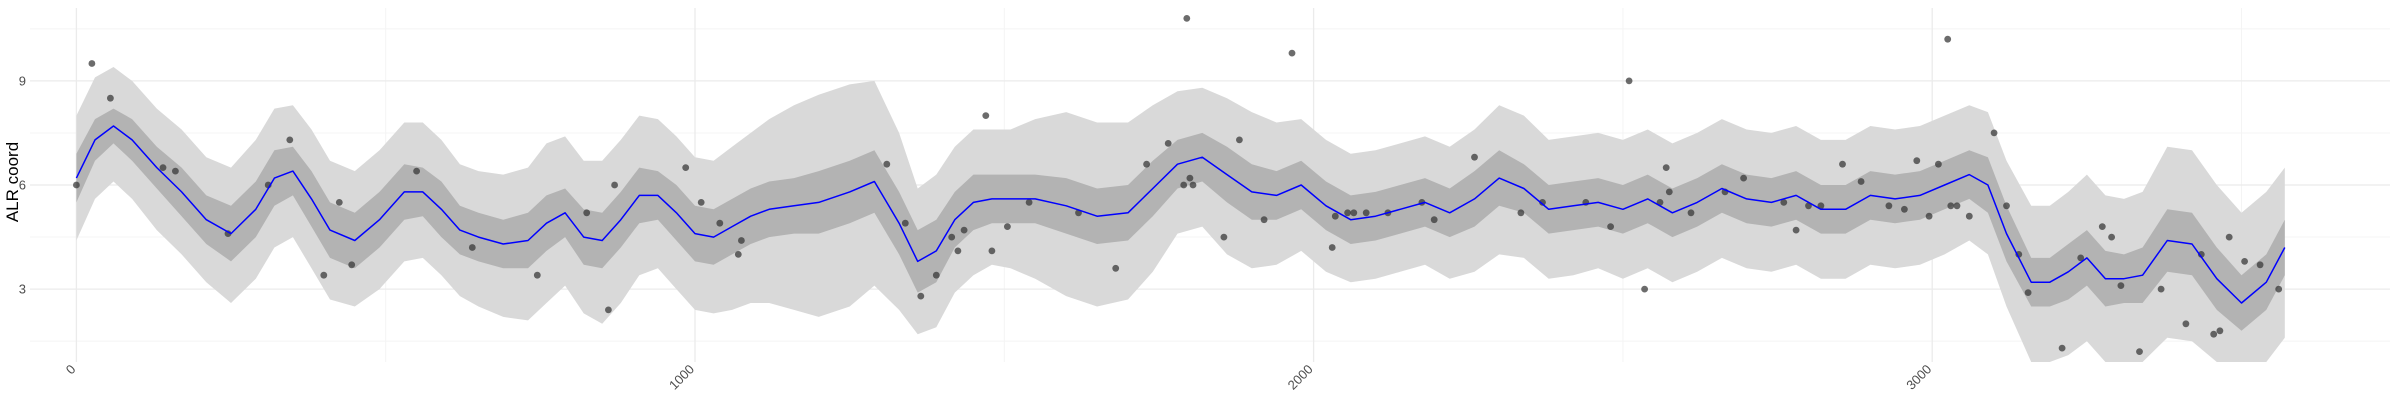 The image size is (2400, 400). I want to click on y-axis-tick-labels: 3 6 9, so click(22, 184).